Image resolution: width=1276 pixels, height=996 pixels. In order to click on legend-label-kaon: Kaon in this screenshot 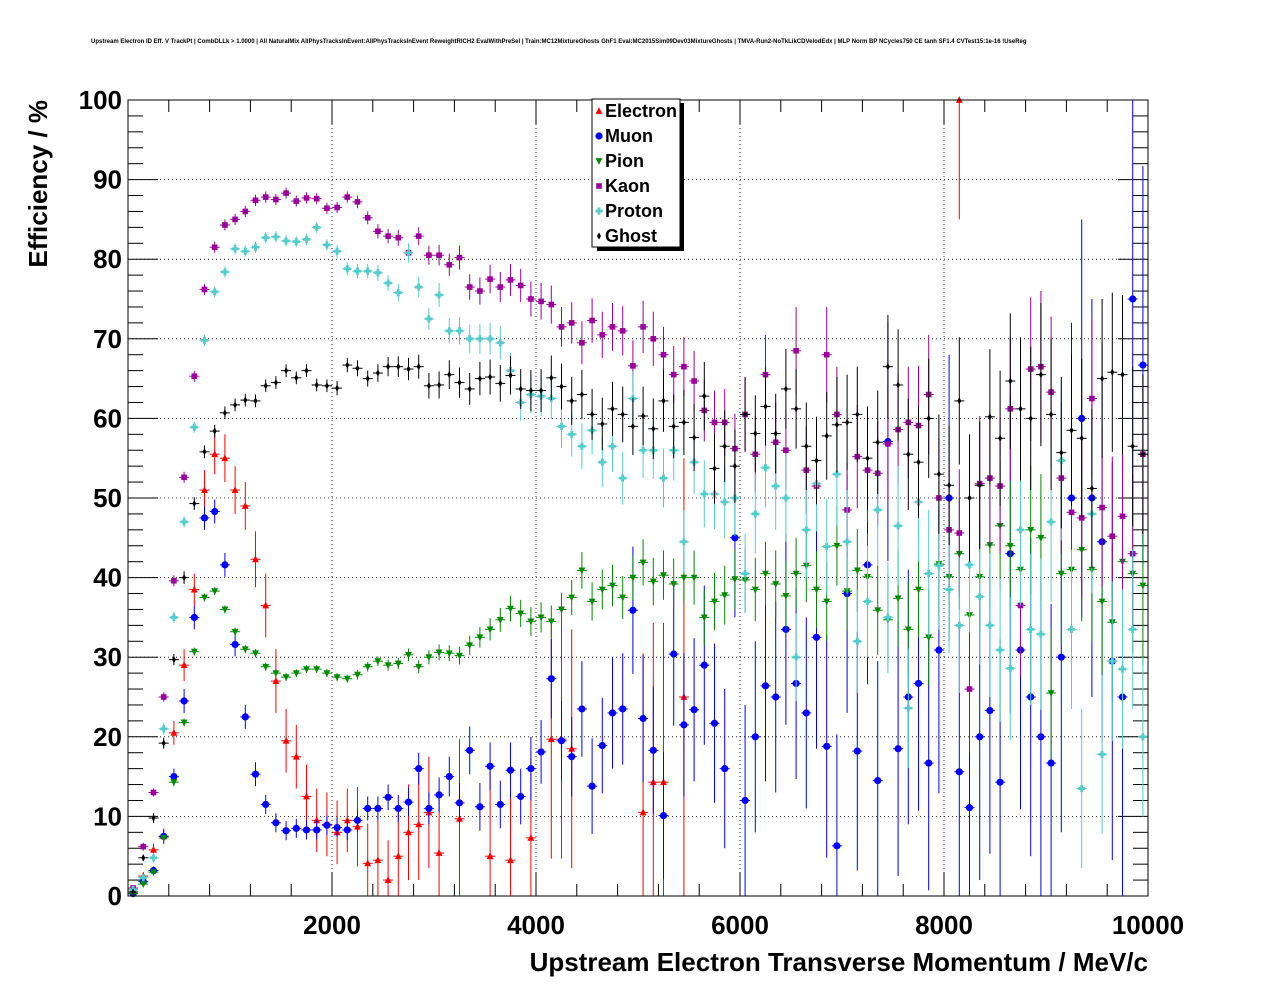, I will do `click(627, 186)`.